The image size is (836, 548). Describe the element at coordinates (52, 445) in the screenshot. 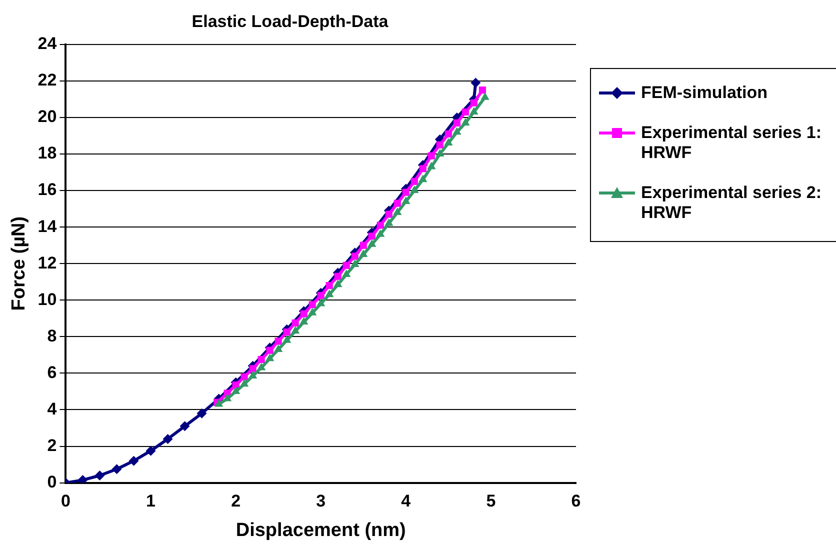

I see `y-tick-label: 2` at that location.